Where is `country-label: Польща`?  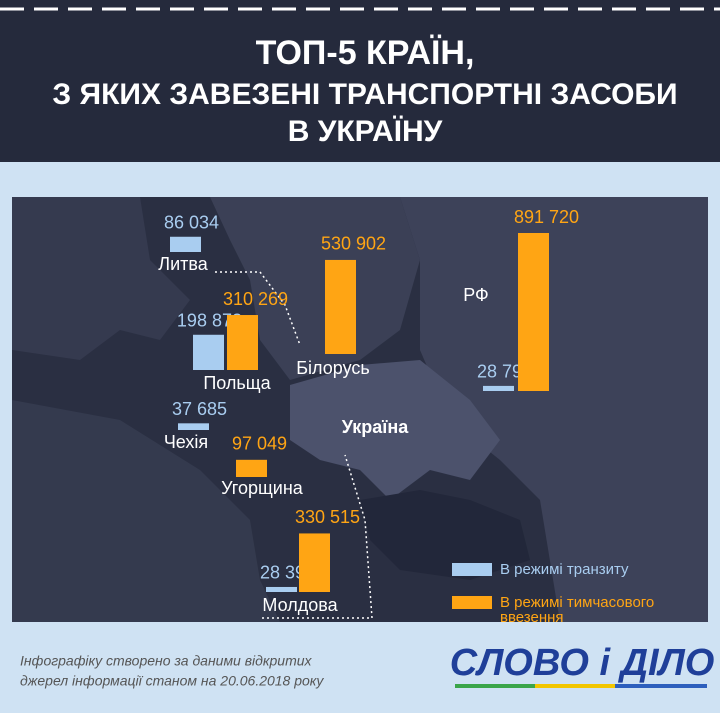 country-label: Польща is located at coordinates (237, 383).